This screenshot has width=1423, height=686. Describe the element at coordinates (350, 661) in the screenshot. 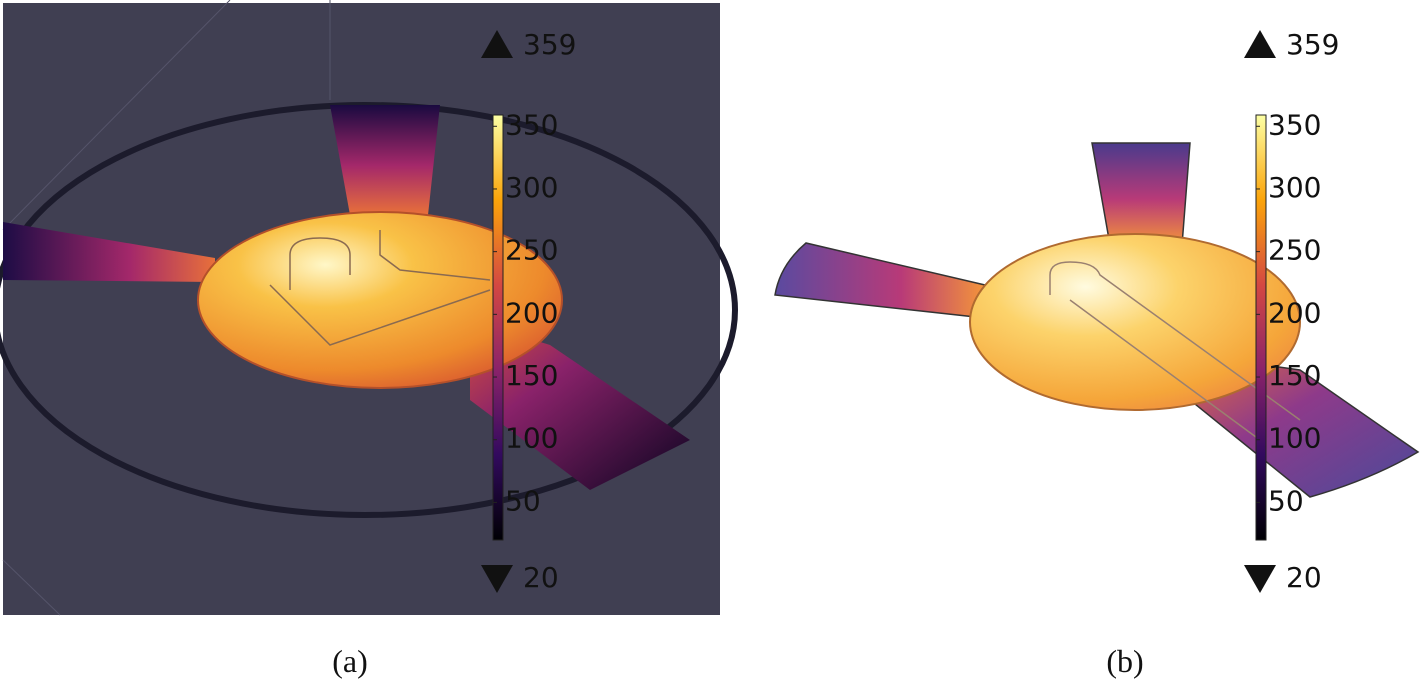

I see `caption: (a)` at that location.